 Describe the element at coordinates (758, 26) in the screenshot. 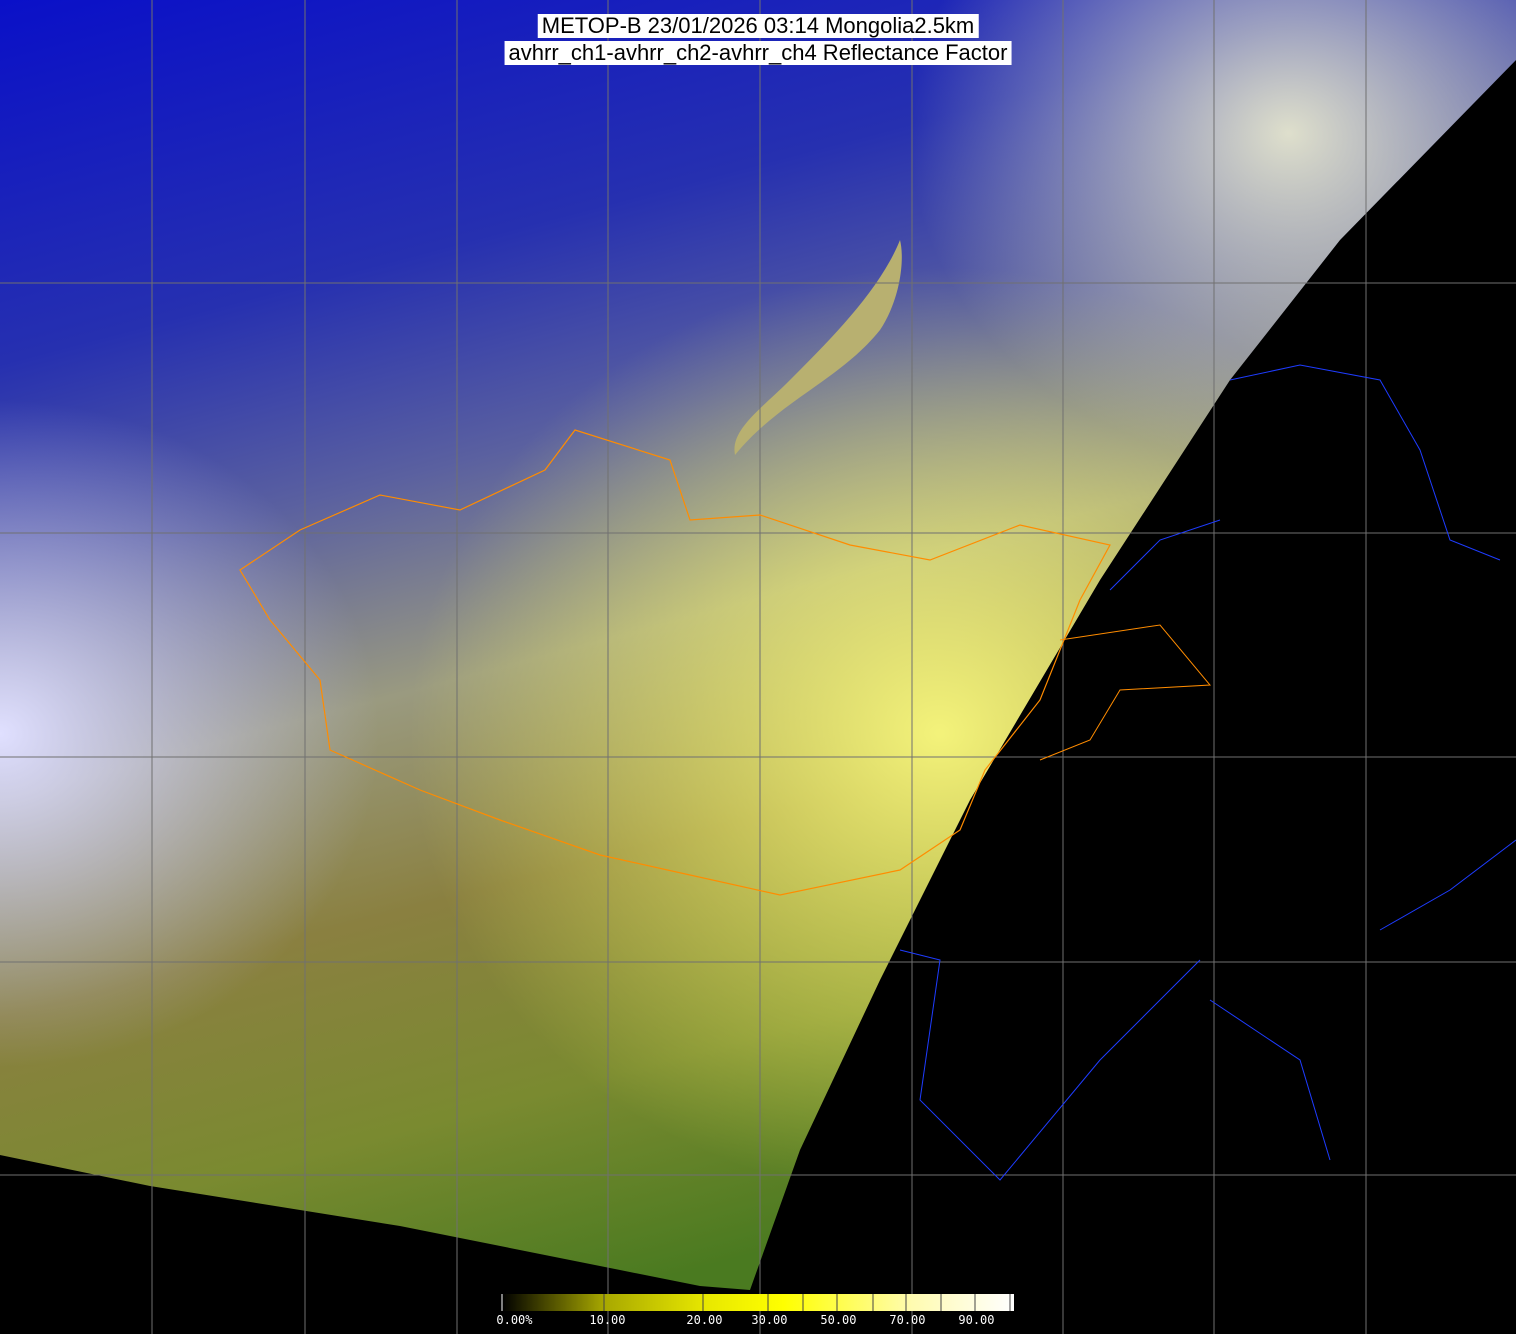

I see `title-line-1: METOP-B 23/01/2026 03:14 Mongolia2.5km` at that location.